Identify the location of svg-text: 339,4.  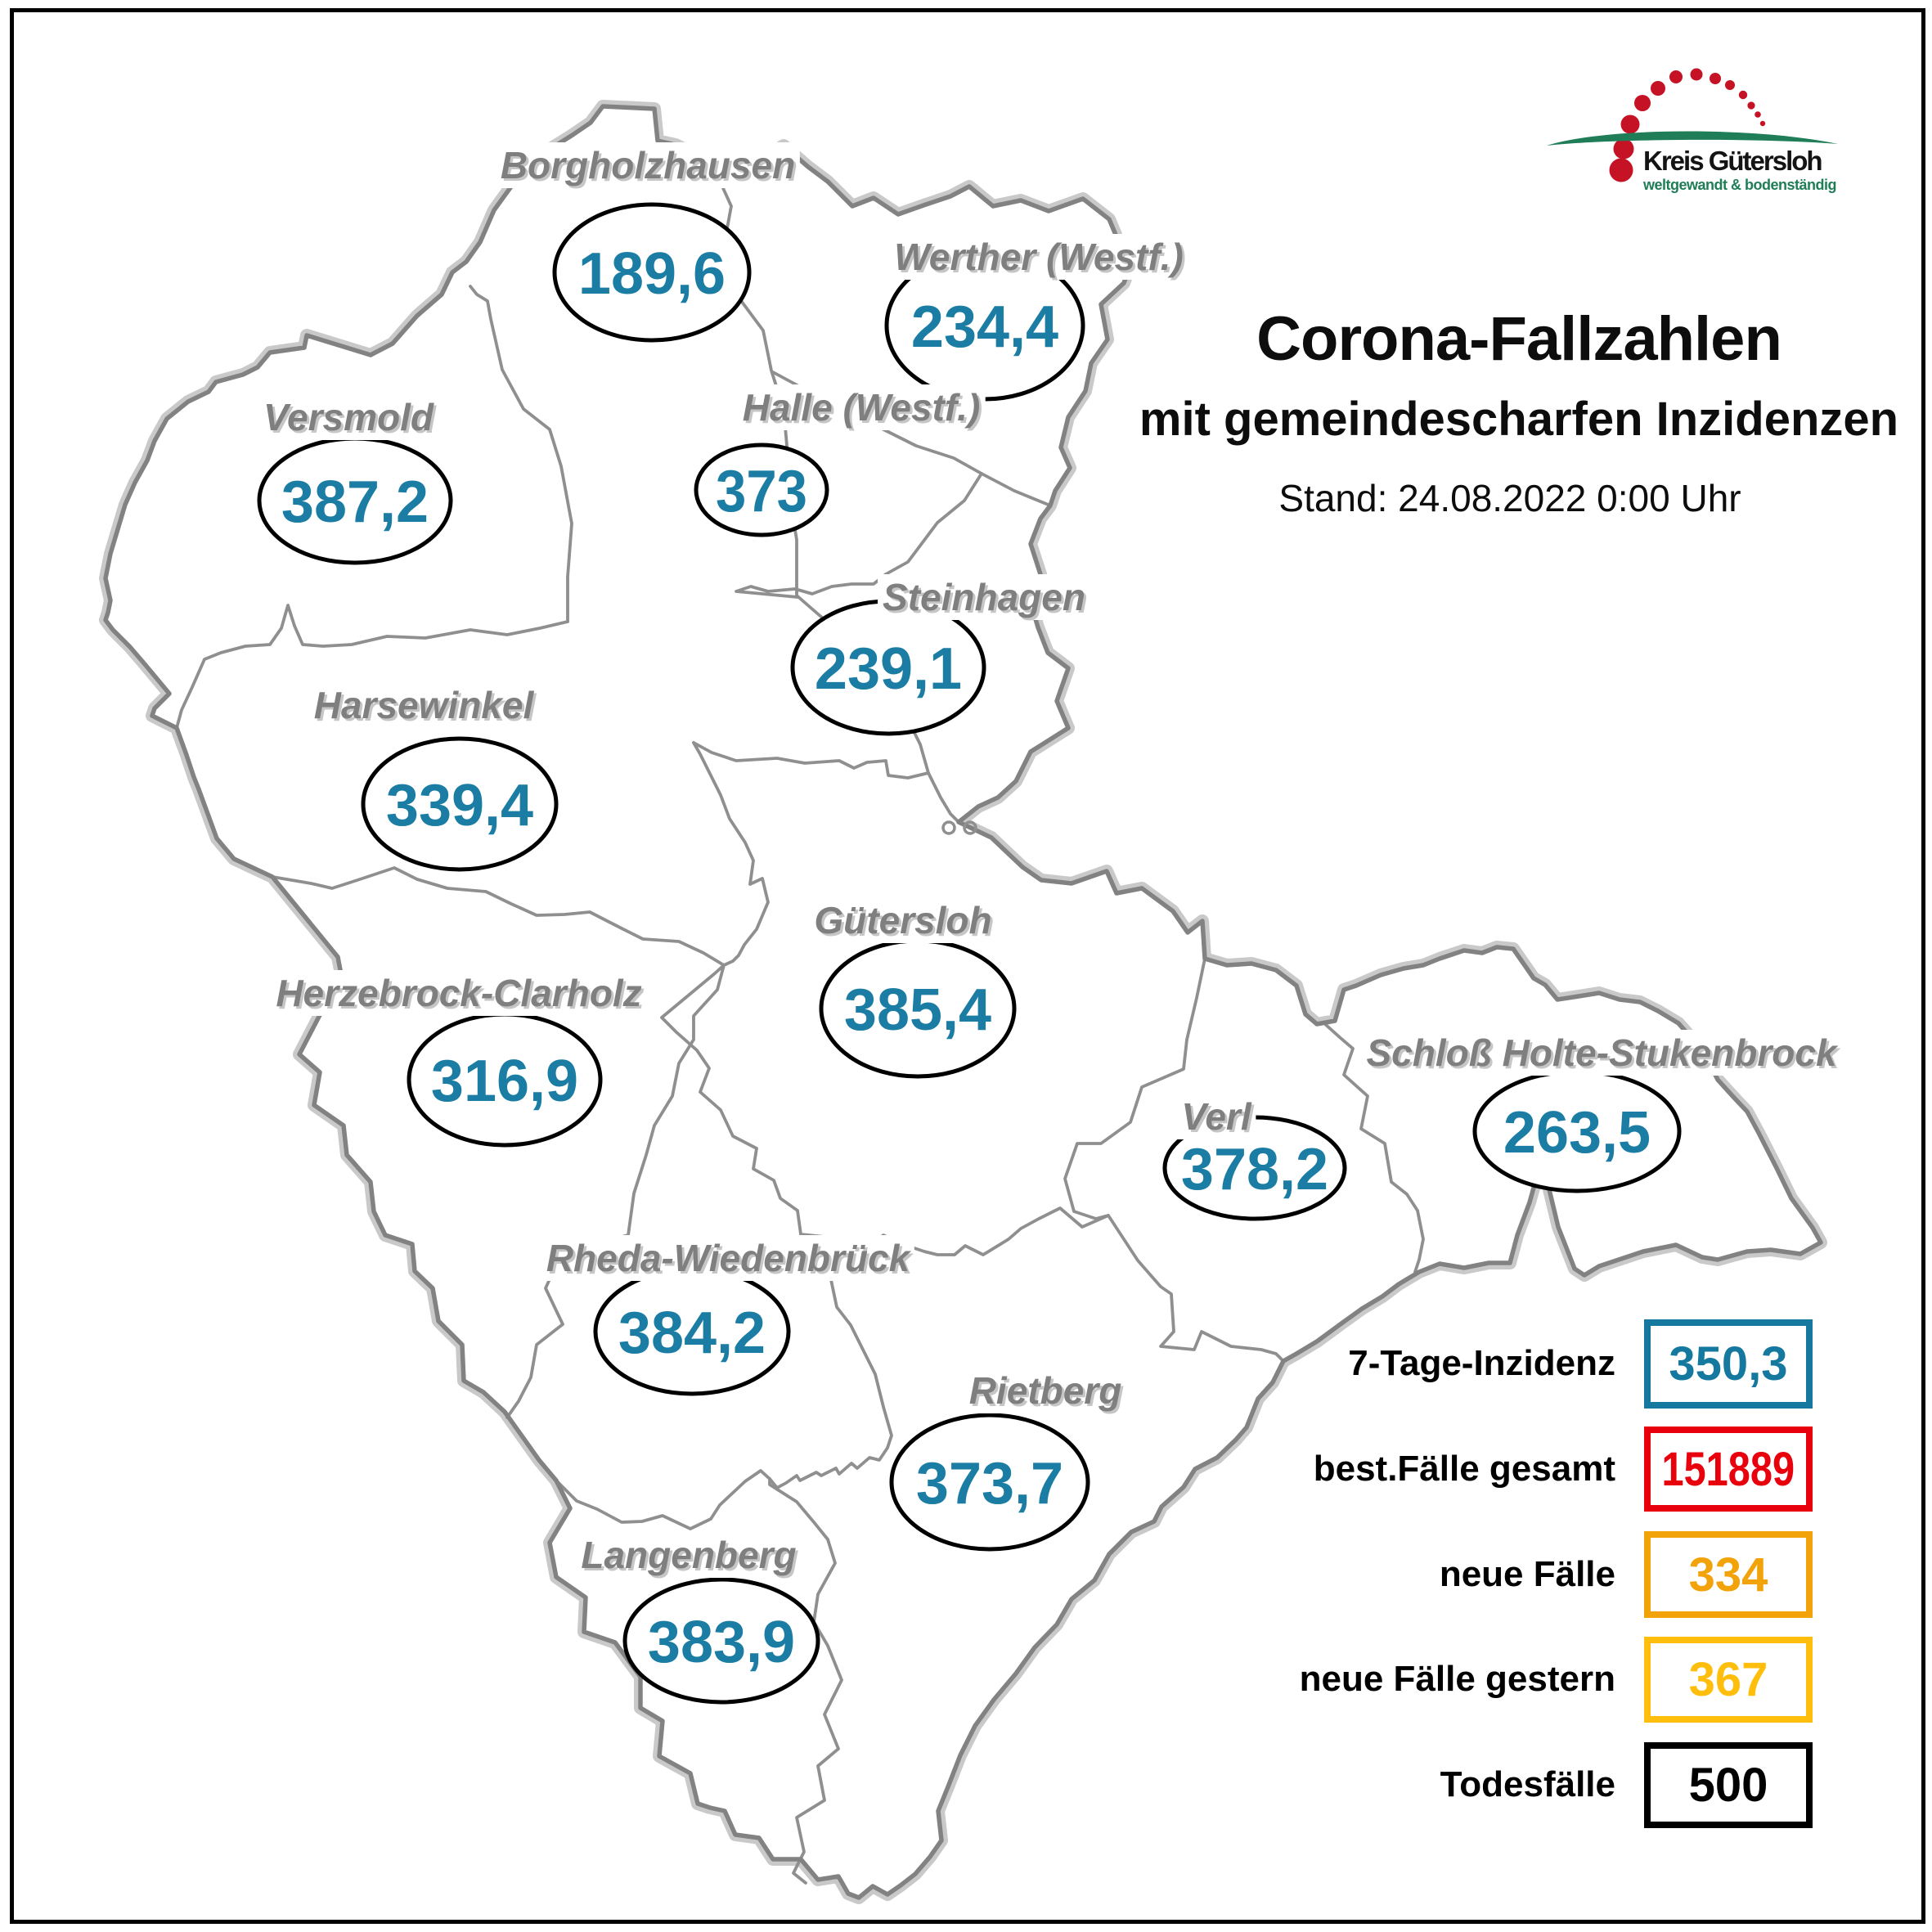
(460, 806).